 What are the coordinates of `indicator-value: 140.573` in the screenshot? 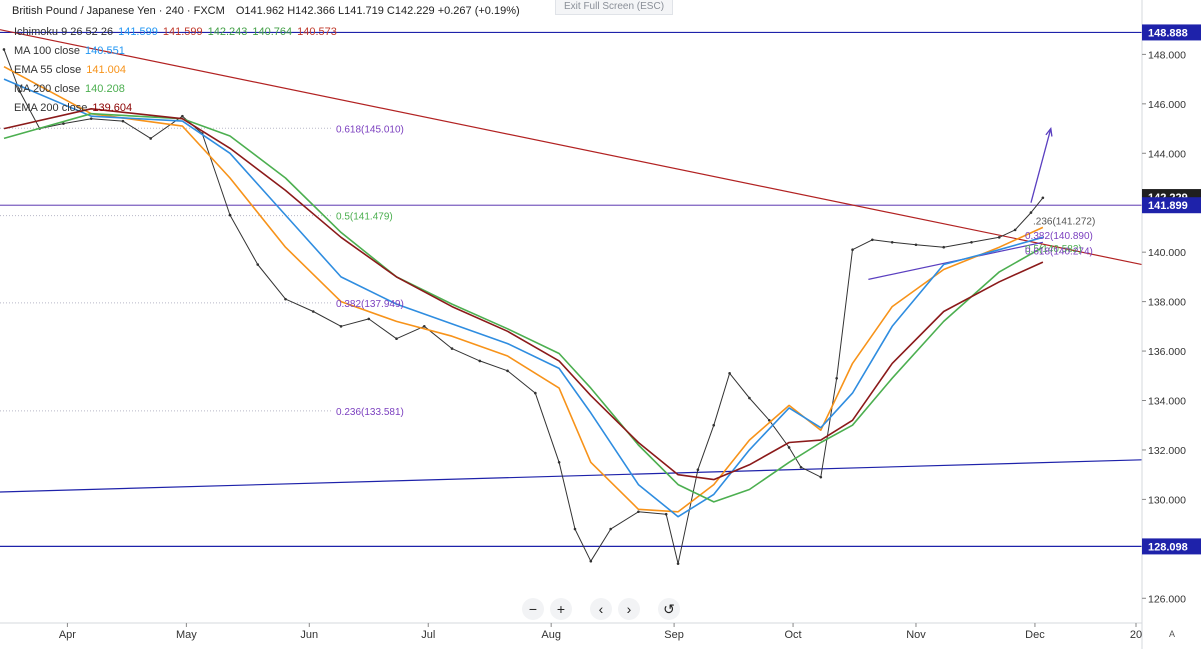 It's located at (317, 32).